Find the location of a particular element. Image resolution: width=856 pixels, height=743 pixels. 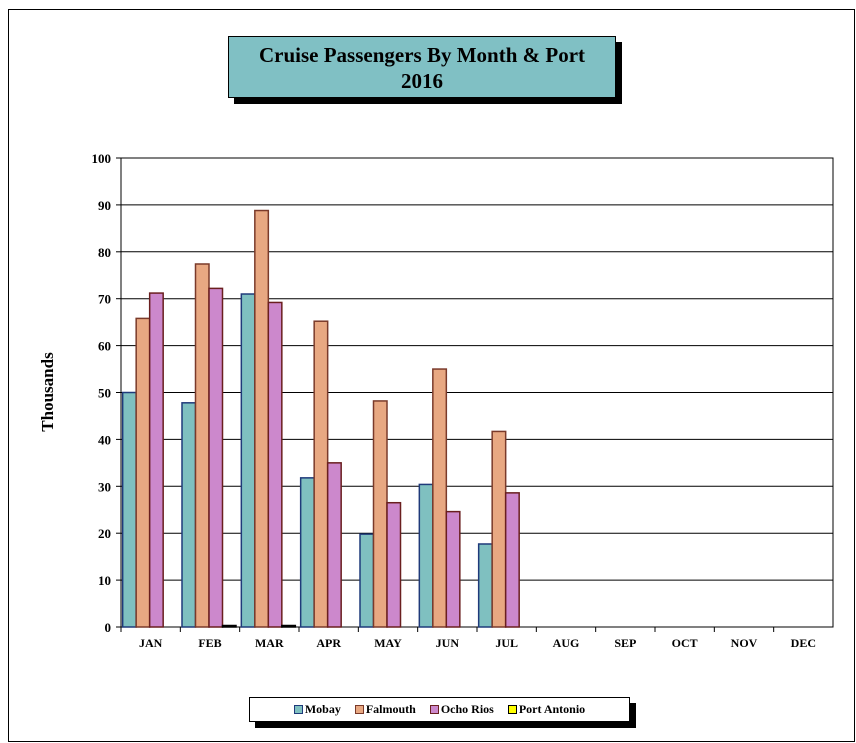

y-tick-label: 0 is located at coordinates (108, 627).